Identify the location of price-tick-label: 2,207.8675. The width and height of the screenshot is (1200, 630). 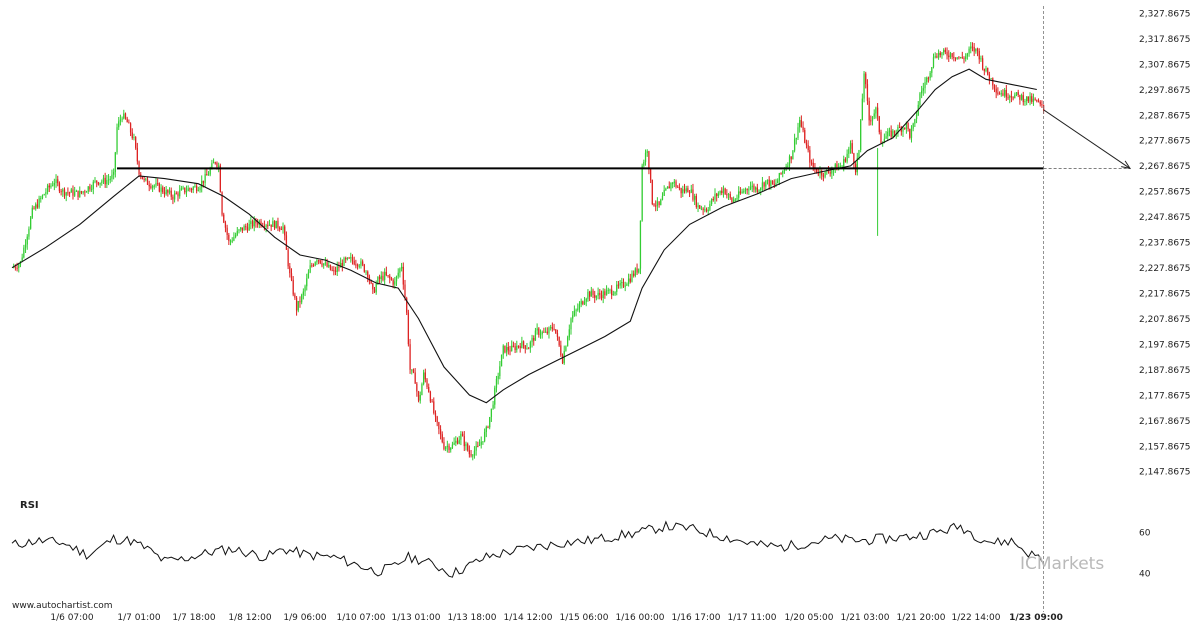
(1165, 320).